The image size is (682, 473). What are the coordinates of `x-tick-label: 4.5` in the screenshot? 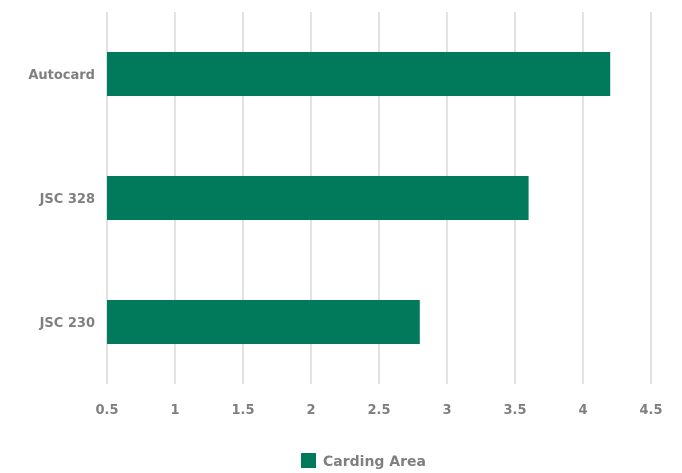 It's located at (650, 410).